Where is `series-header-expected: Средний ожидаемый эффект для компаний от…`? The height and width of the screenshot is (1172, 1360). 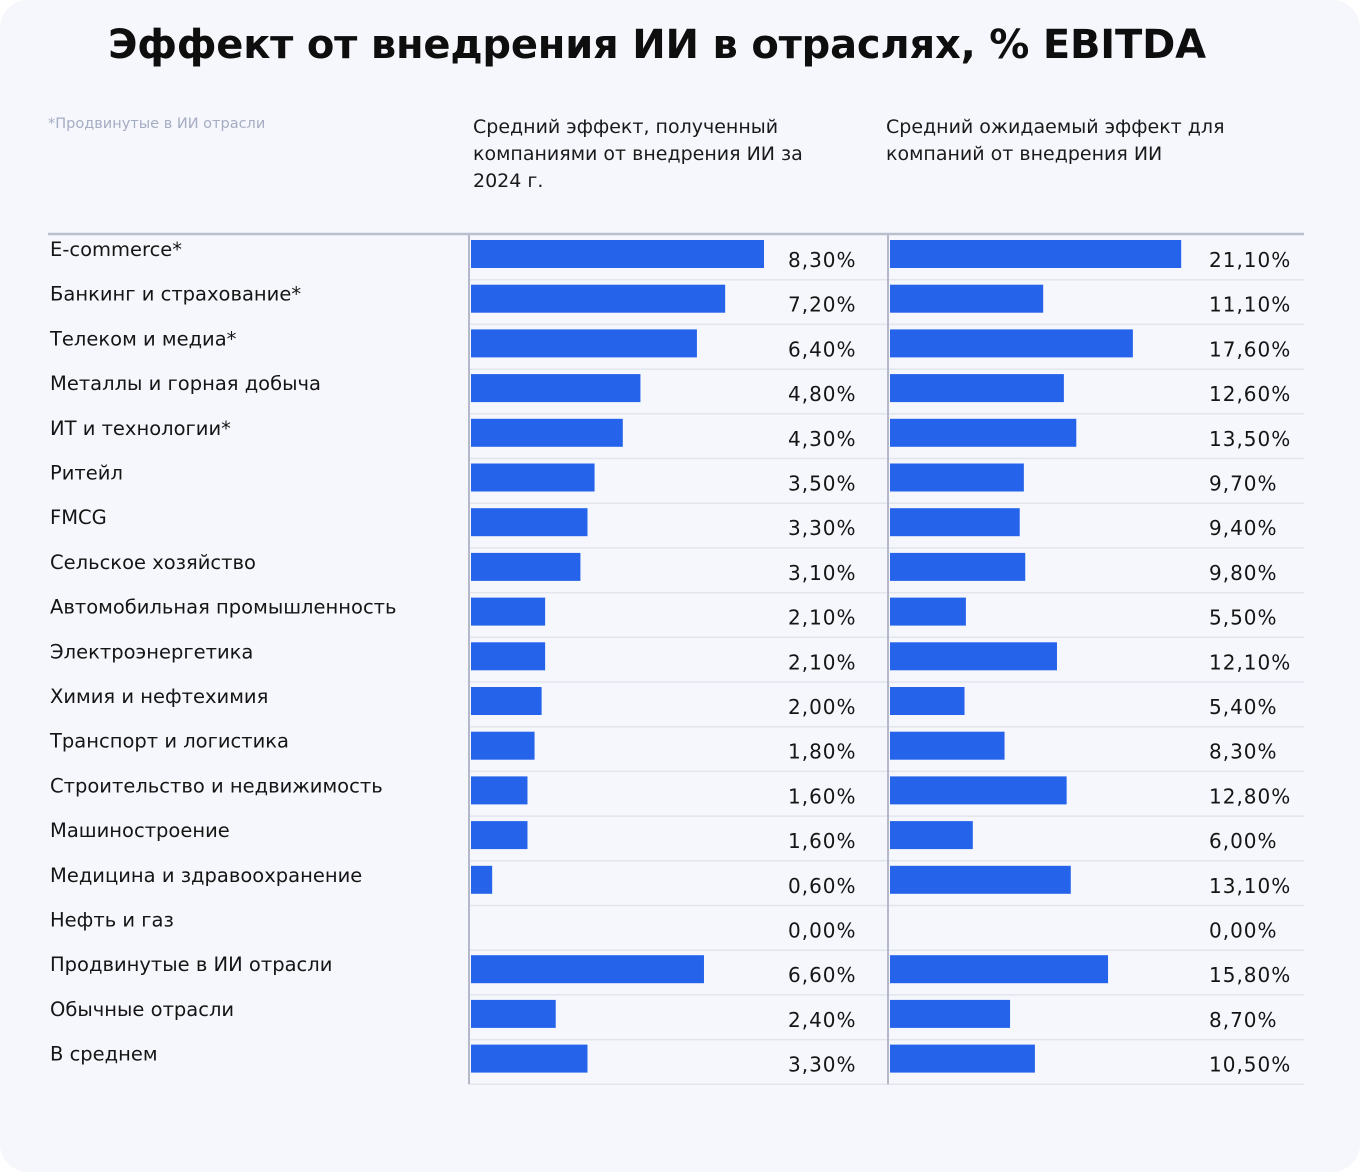 series-header-expected: Средний ожидаемый эффект для компаний от… is located at coordinates (1055, 140).